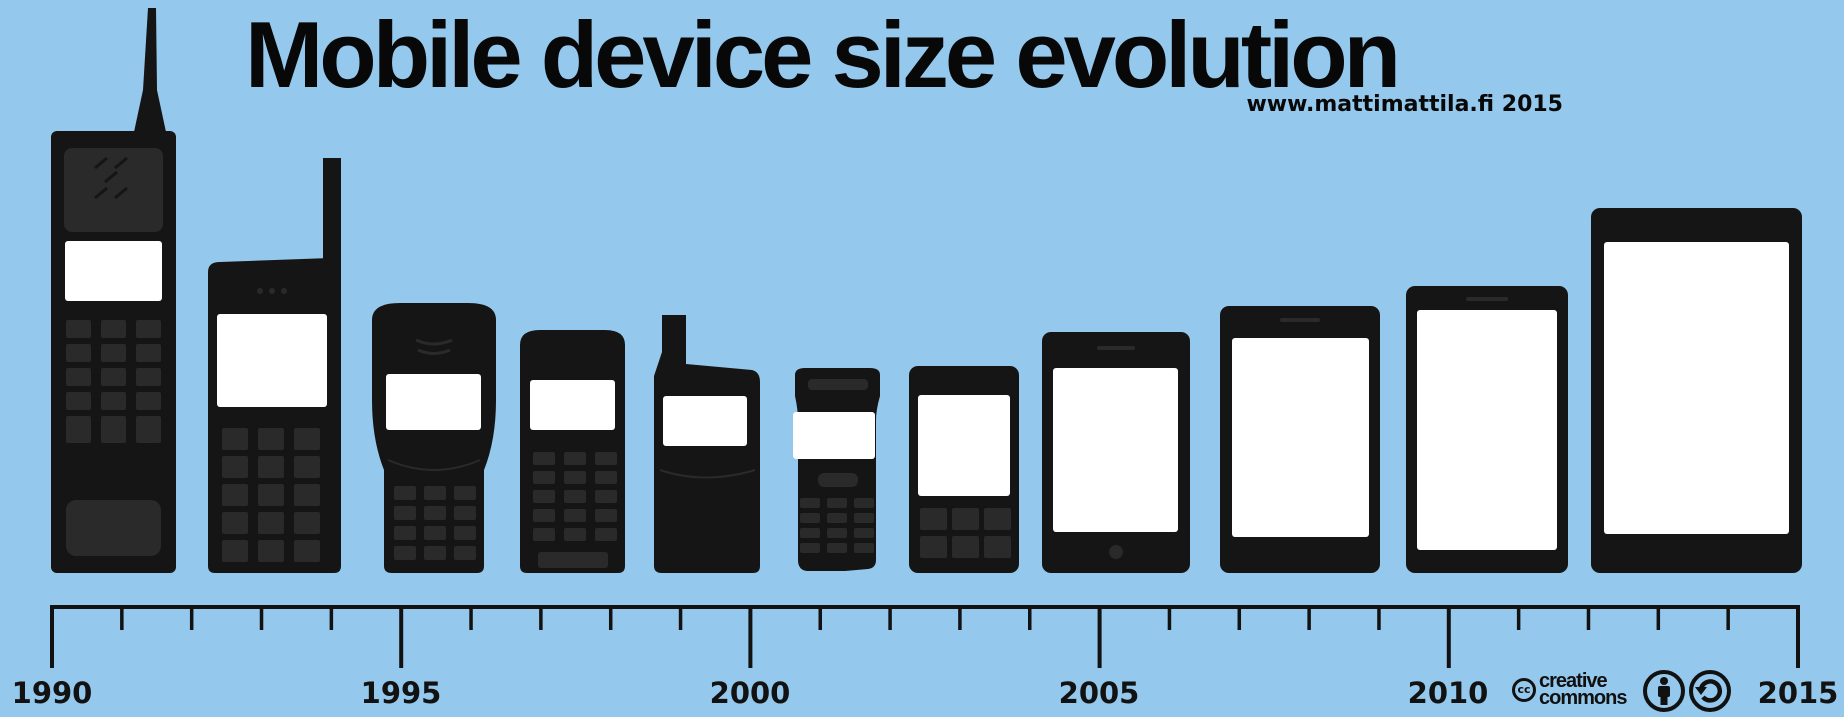  I want to click on home-button, so click(1116, 552).